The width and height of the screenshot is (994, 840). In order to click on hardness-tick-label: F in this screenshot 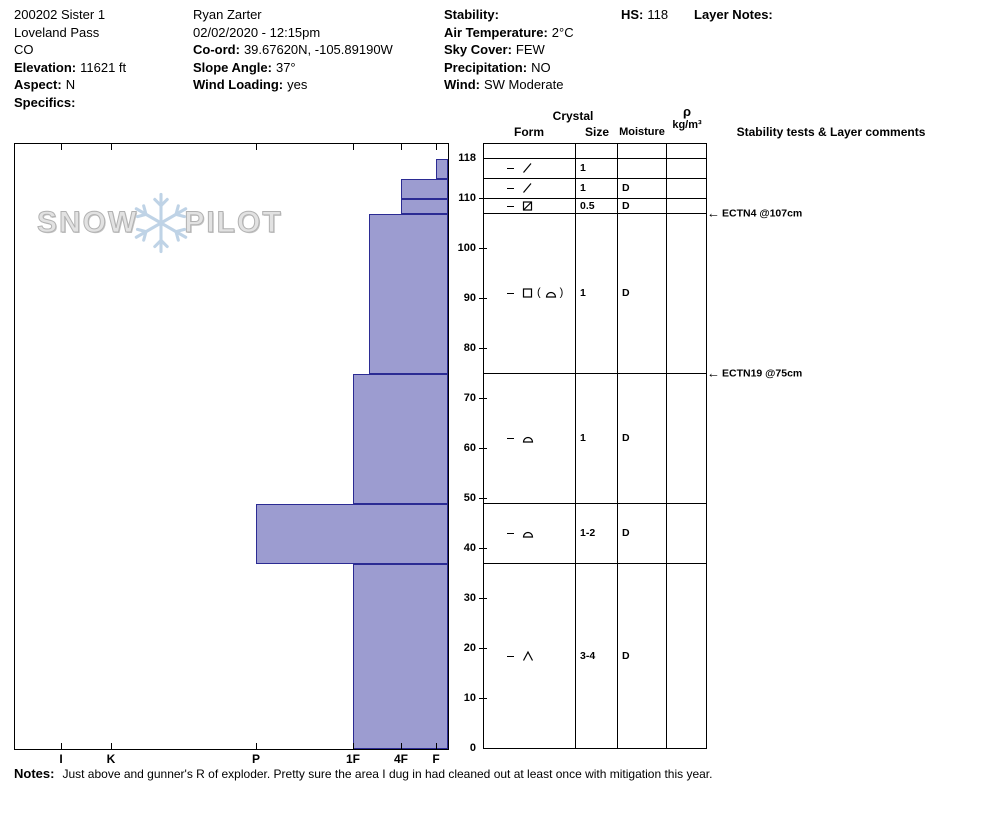, I will do `click(436, 759)`.